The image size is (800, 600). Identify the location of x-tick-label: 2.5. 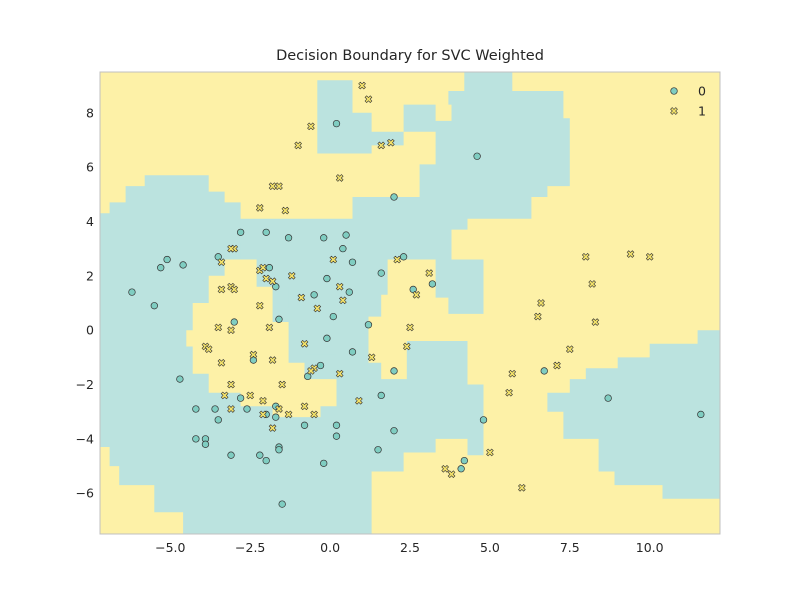
(410, 547).